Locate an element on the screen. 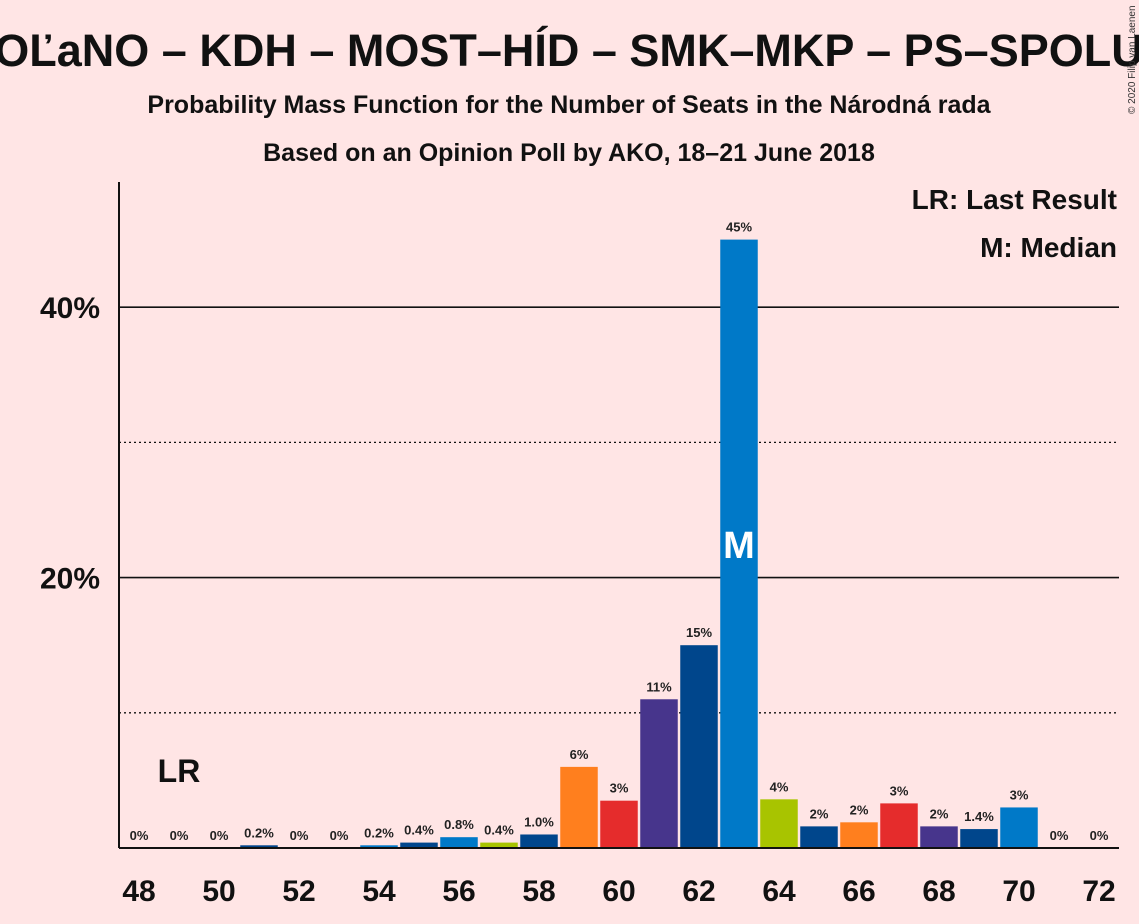 Image resolution: width=1139 pixels, height=924 pixels. x-tick-label: 62 is located at coordinates (698, 891).